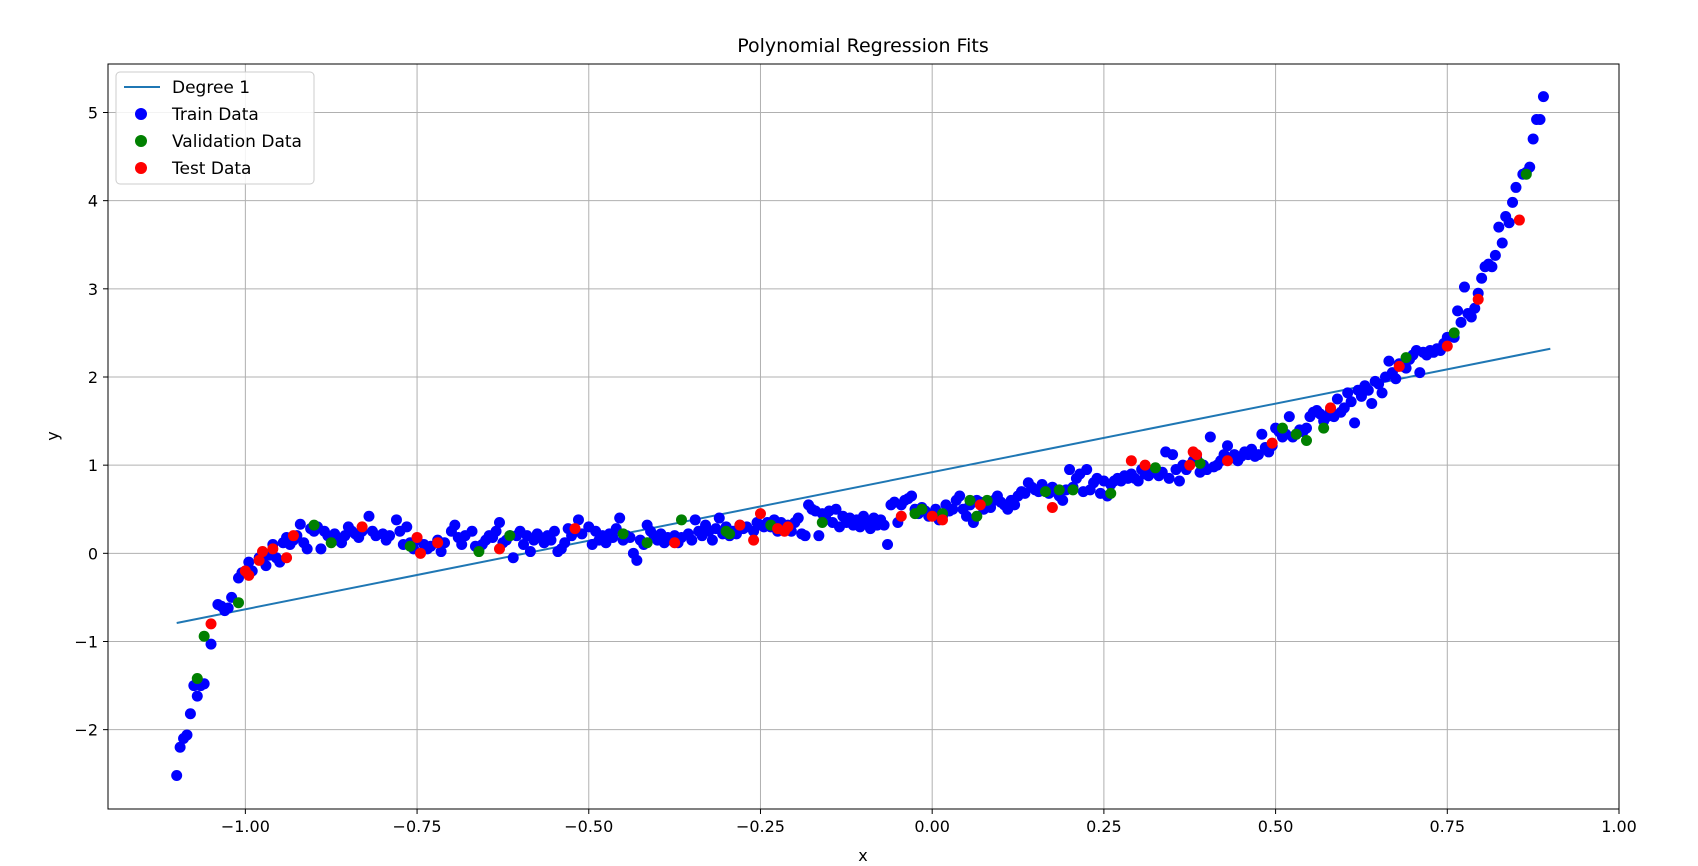 The image size is (1698, 866). I want to click on x-tick-label: 0.00, so click(932, 826).